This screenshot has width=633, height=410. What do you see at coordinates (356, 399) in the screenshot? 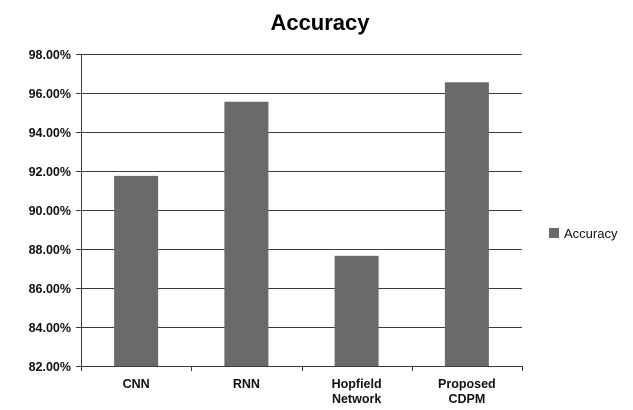
I see `category-label: Network` at bounding box center [356, 399].